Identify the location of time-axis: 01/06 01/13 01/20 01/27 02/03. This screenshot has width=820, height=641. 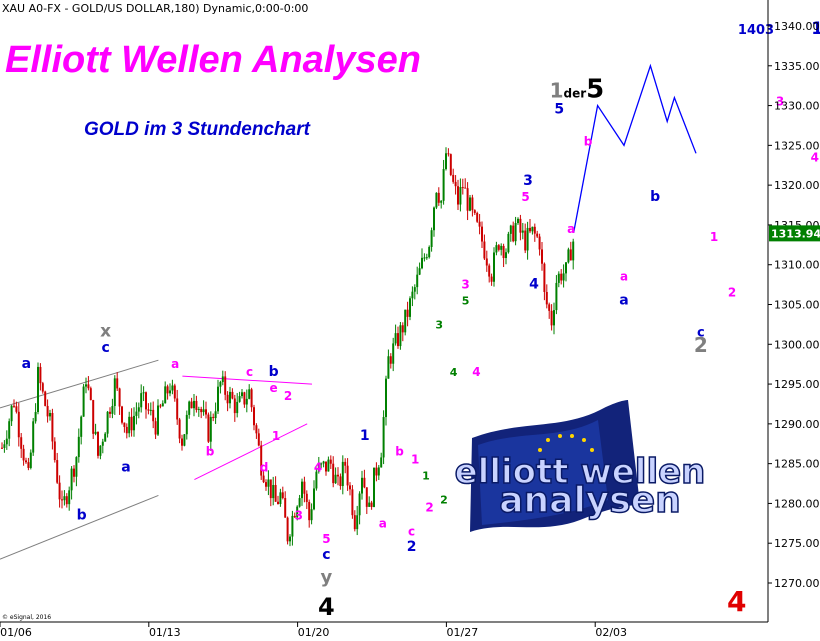
(384, 630).